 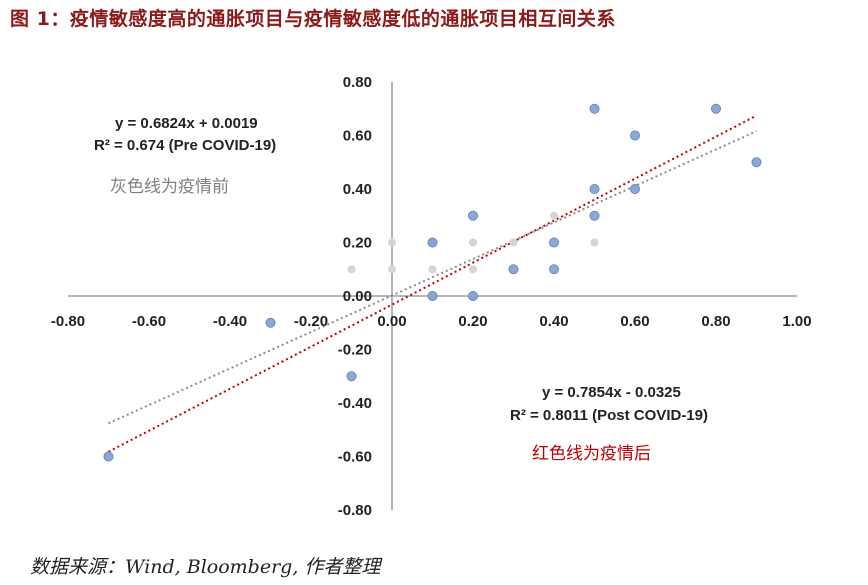 I want to click on pre-r-squared: R² = 0.674 (Pre COVID-19), so click(x=185, y=145).